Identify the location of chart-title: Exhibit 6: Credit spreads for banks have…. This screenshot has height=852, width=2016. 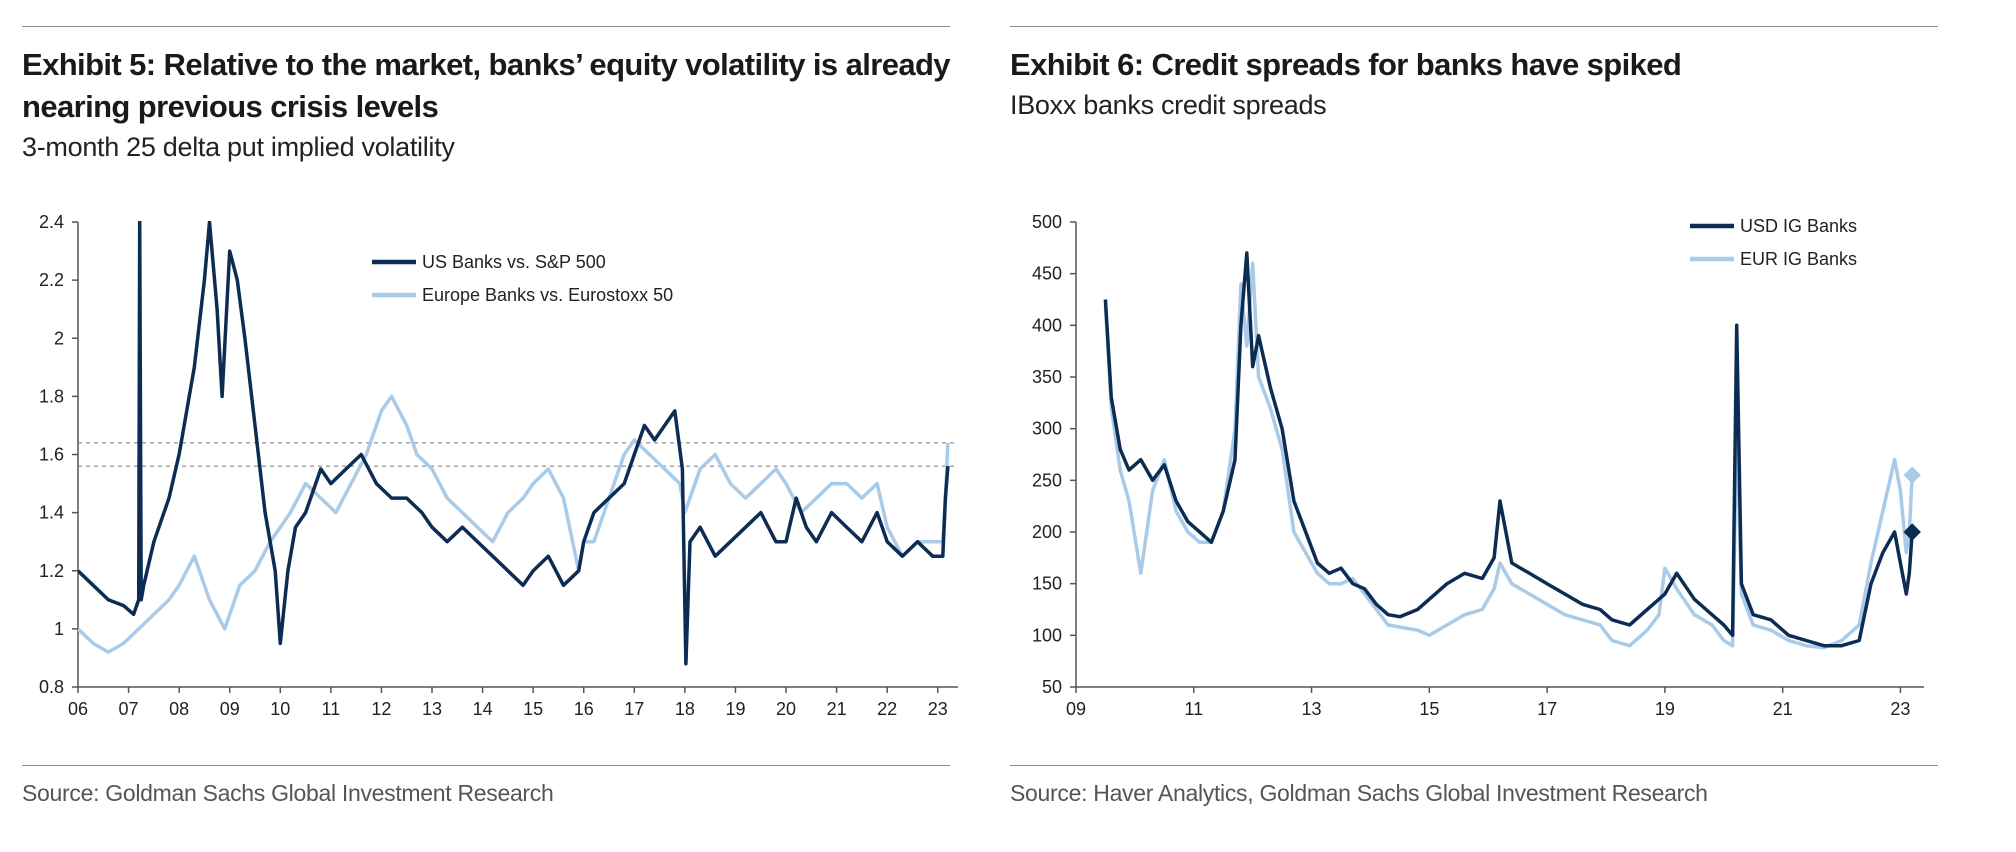
(1346, 64).